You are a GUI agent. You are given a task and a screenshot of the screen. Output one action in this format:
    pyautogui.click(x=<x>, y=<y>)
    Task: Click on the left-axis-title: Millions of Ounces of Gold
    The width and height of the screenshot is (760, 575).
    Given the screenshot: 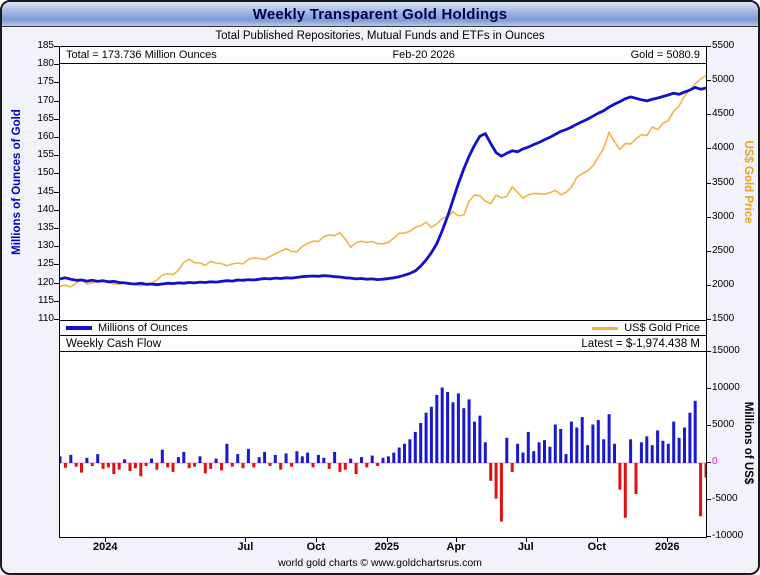 What is the action you would take?
    pyautogui.click(x=17, y=182)
    